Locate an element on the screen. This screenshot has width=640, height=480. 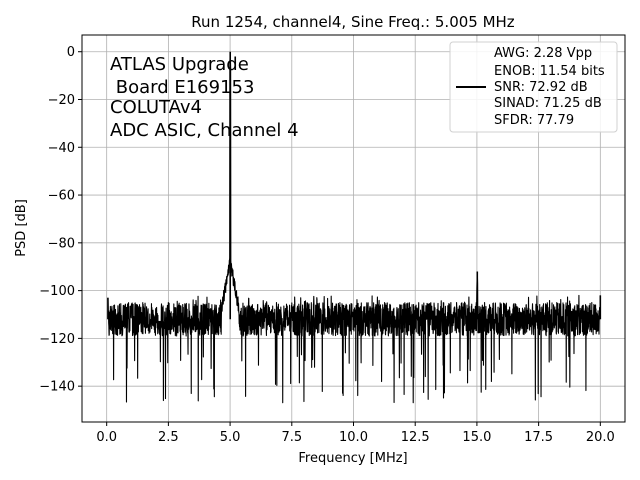
x-tick-label: 7.5 is located at coordinates (291, 437).